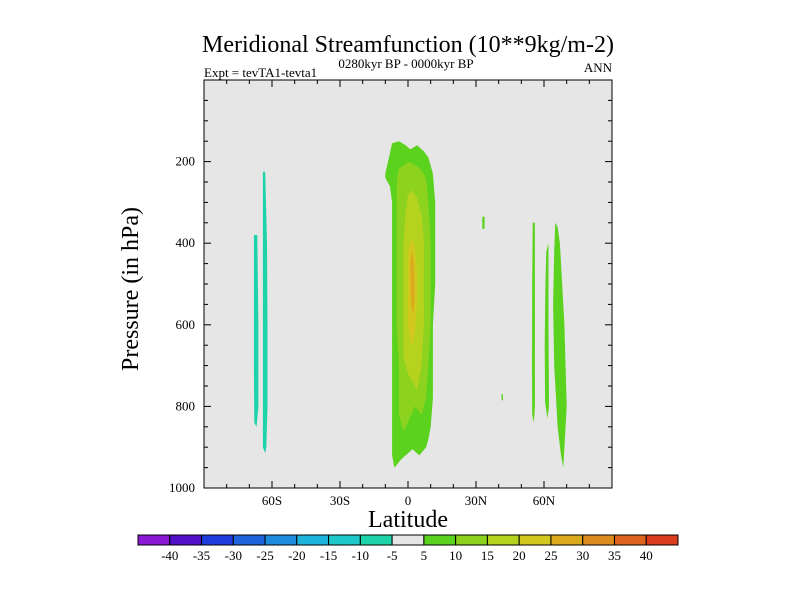 The height and width of the screenshot is (600, 800). I want to click on x-tick-label: 30S, so click(340, 500).